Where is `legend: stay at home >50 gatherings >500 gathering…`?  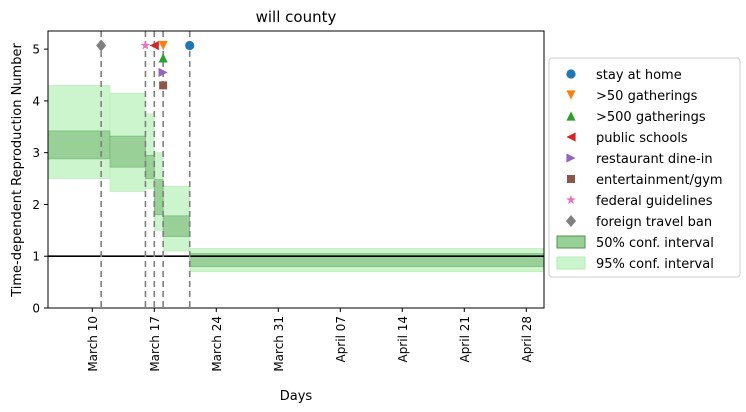 legend: stay at home >50 gatherings >500 gathering… is located at coordinates (644, 167).